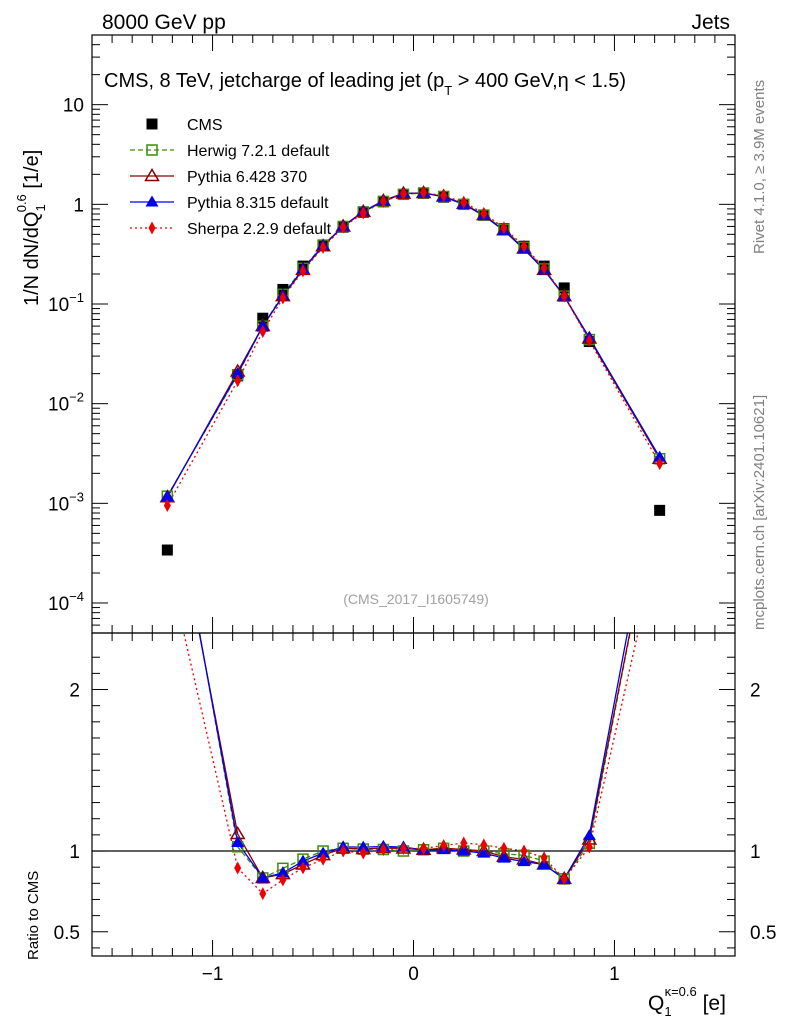  What do you see at coordinates (755, 852) in the screenshot?
I see `ratio-tick-label-right: 1` at bounding box center [755, 852].